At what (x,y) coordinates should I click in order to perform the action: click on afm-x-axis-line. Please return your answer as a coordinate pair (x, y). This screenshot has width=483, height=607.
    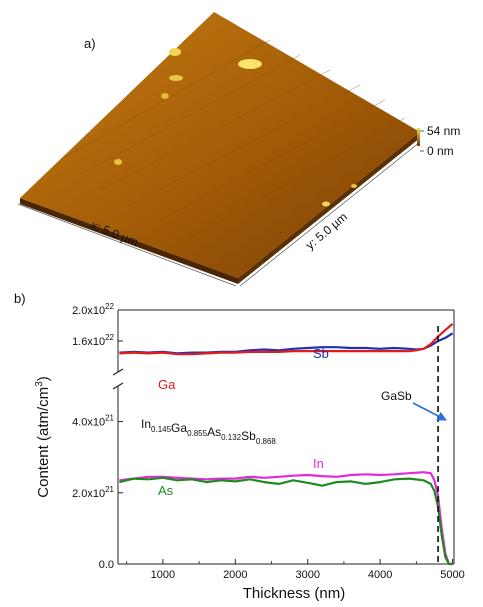
    Looking at the image, I should click on (127, 245).